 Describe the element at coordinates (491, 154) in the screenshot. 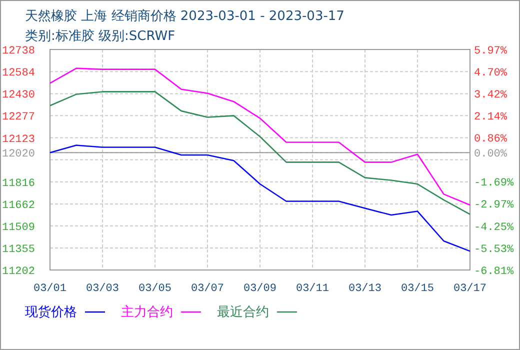

I see `y2-tick-label: 0.00%` at that location.